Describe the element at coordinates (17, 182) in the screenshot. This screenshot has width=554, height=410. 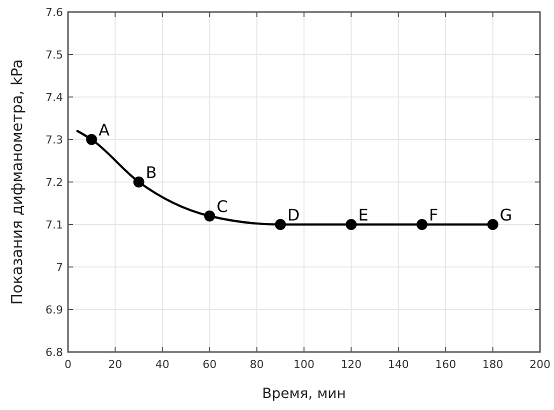
I see `y-axis-title: Показания дифманометра, kPa` at that location.